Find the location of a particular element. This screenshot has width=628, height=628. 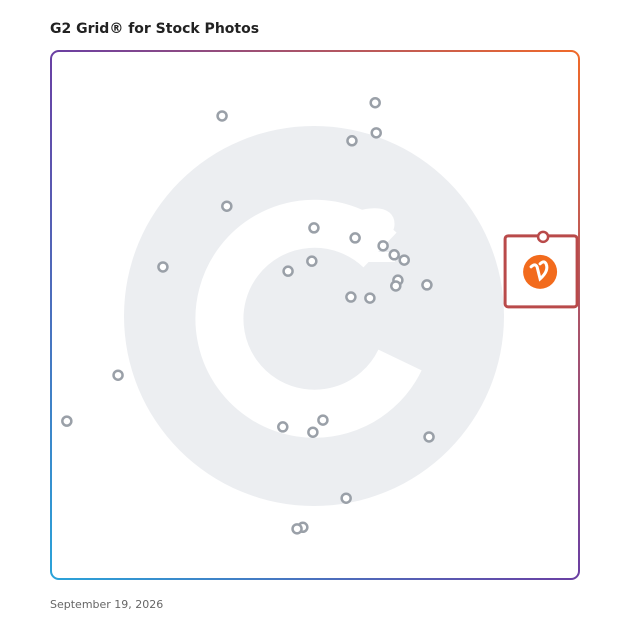

highlight-logo is located at coordinates (540, 271).